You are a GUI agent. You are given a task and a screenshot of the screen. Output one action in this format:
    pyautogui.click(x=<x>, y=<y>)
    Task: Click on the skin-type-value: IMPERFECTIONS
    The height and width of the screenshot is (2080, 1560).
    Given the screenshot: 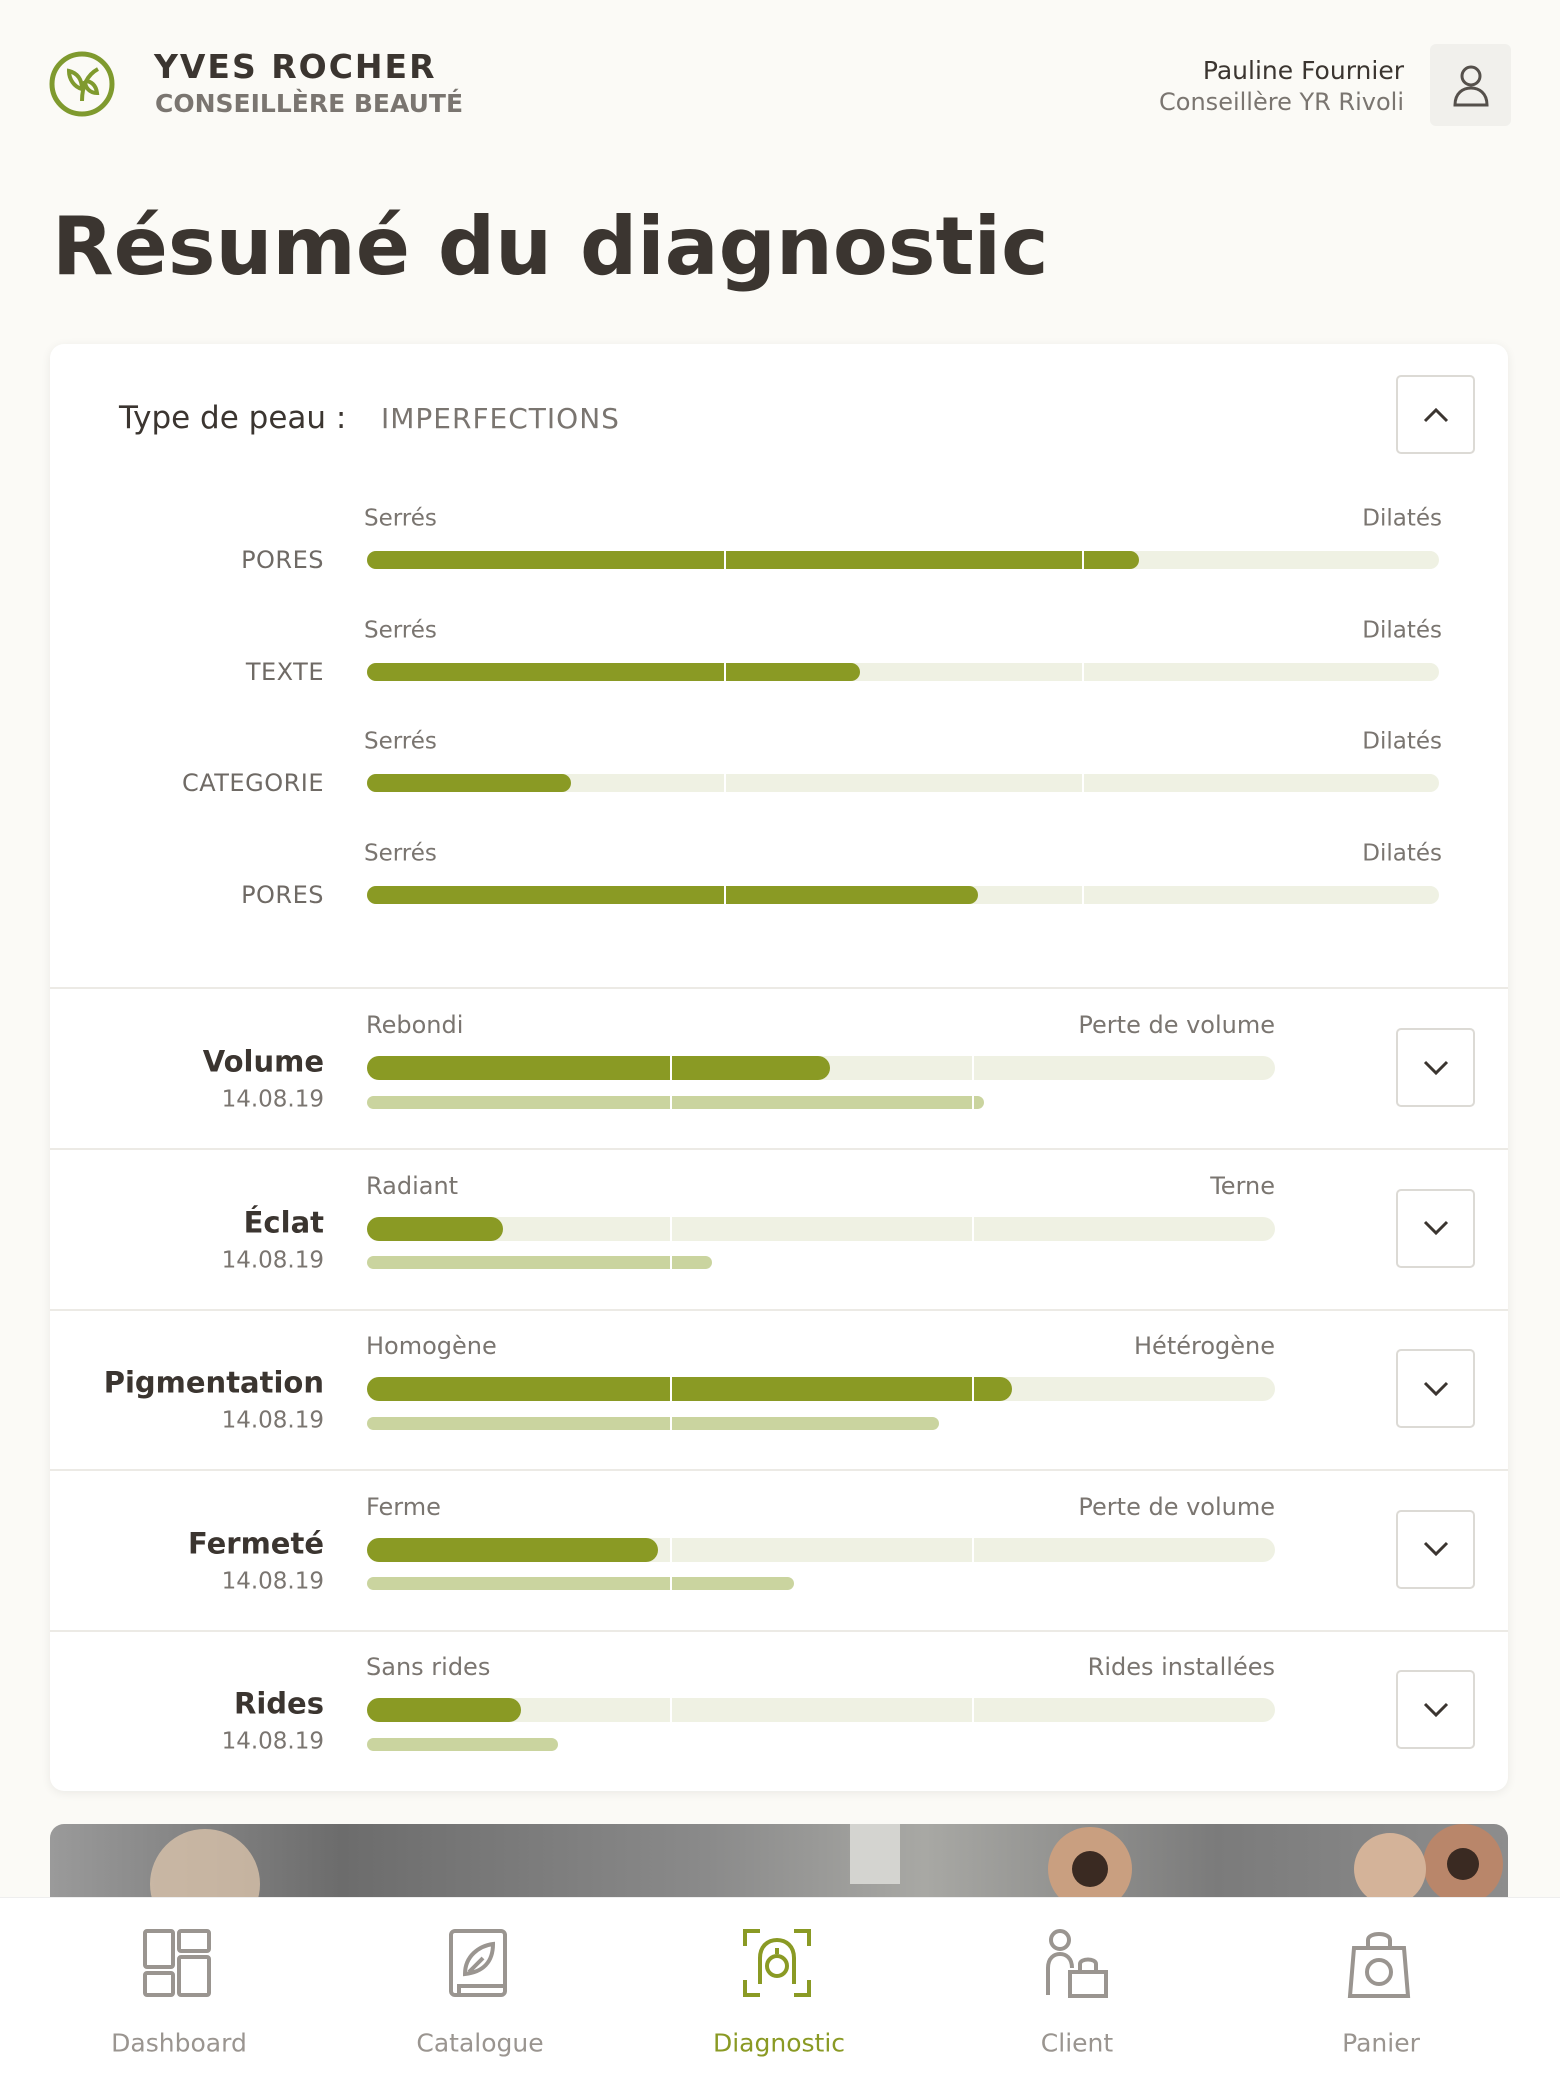 What is the action you would take?
    pyautogui.click(x=500, y=418)
    